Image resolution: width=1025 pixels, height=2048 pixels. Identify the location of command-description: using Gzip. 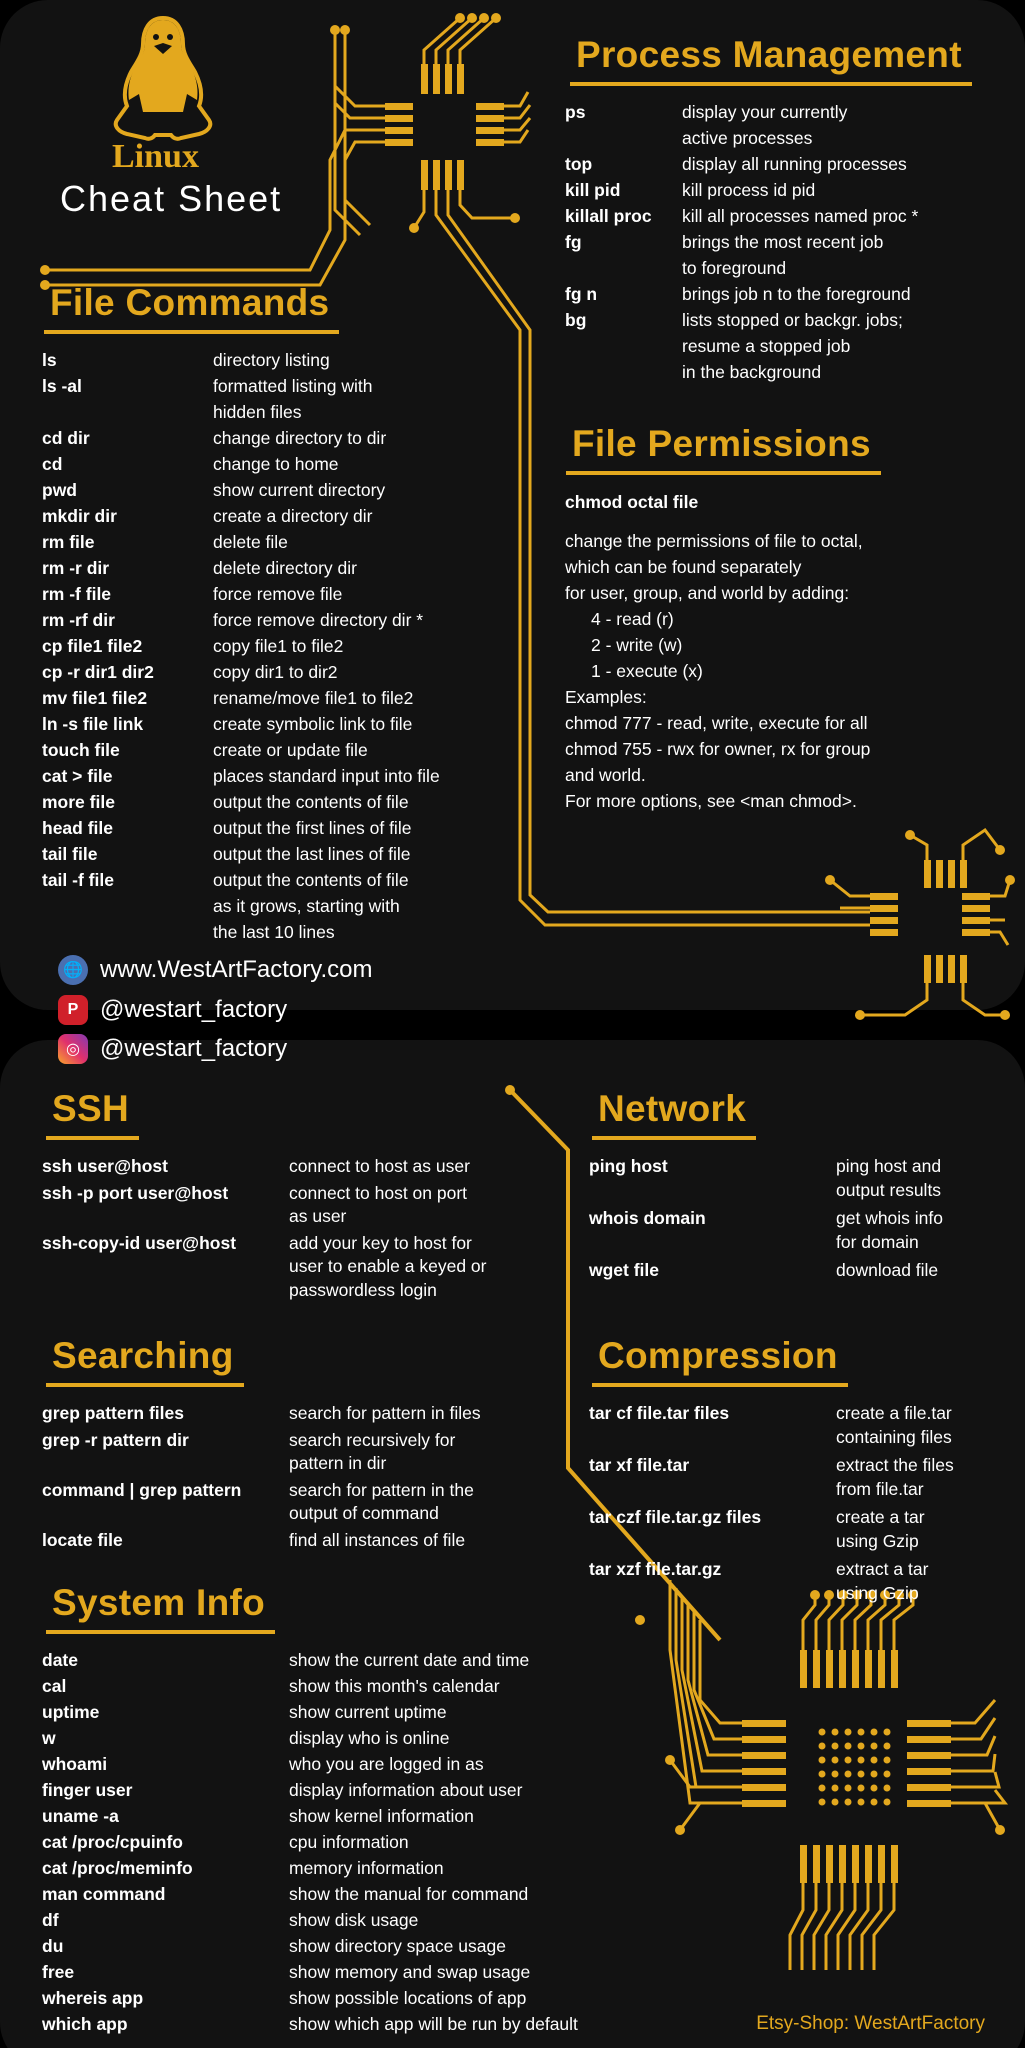
(877, 1592).